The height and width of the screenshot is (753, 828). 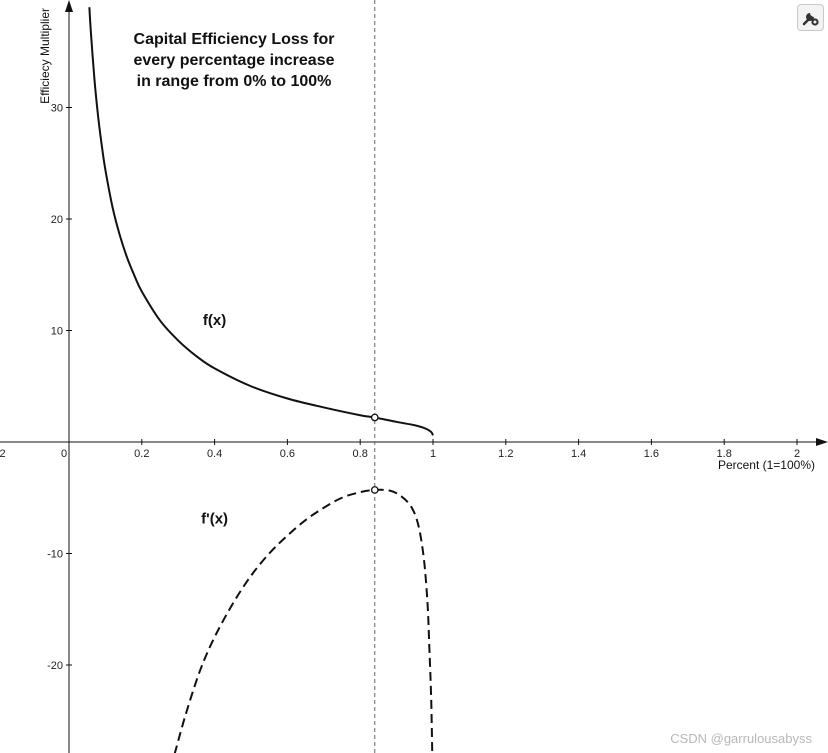 What do you see at coordinates (3, 454) in the screenshot?
I see `x-tick-label: -0.2` at bounding box center [3, 454].